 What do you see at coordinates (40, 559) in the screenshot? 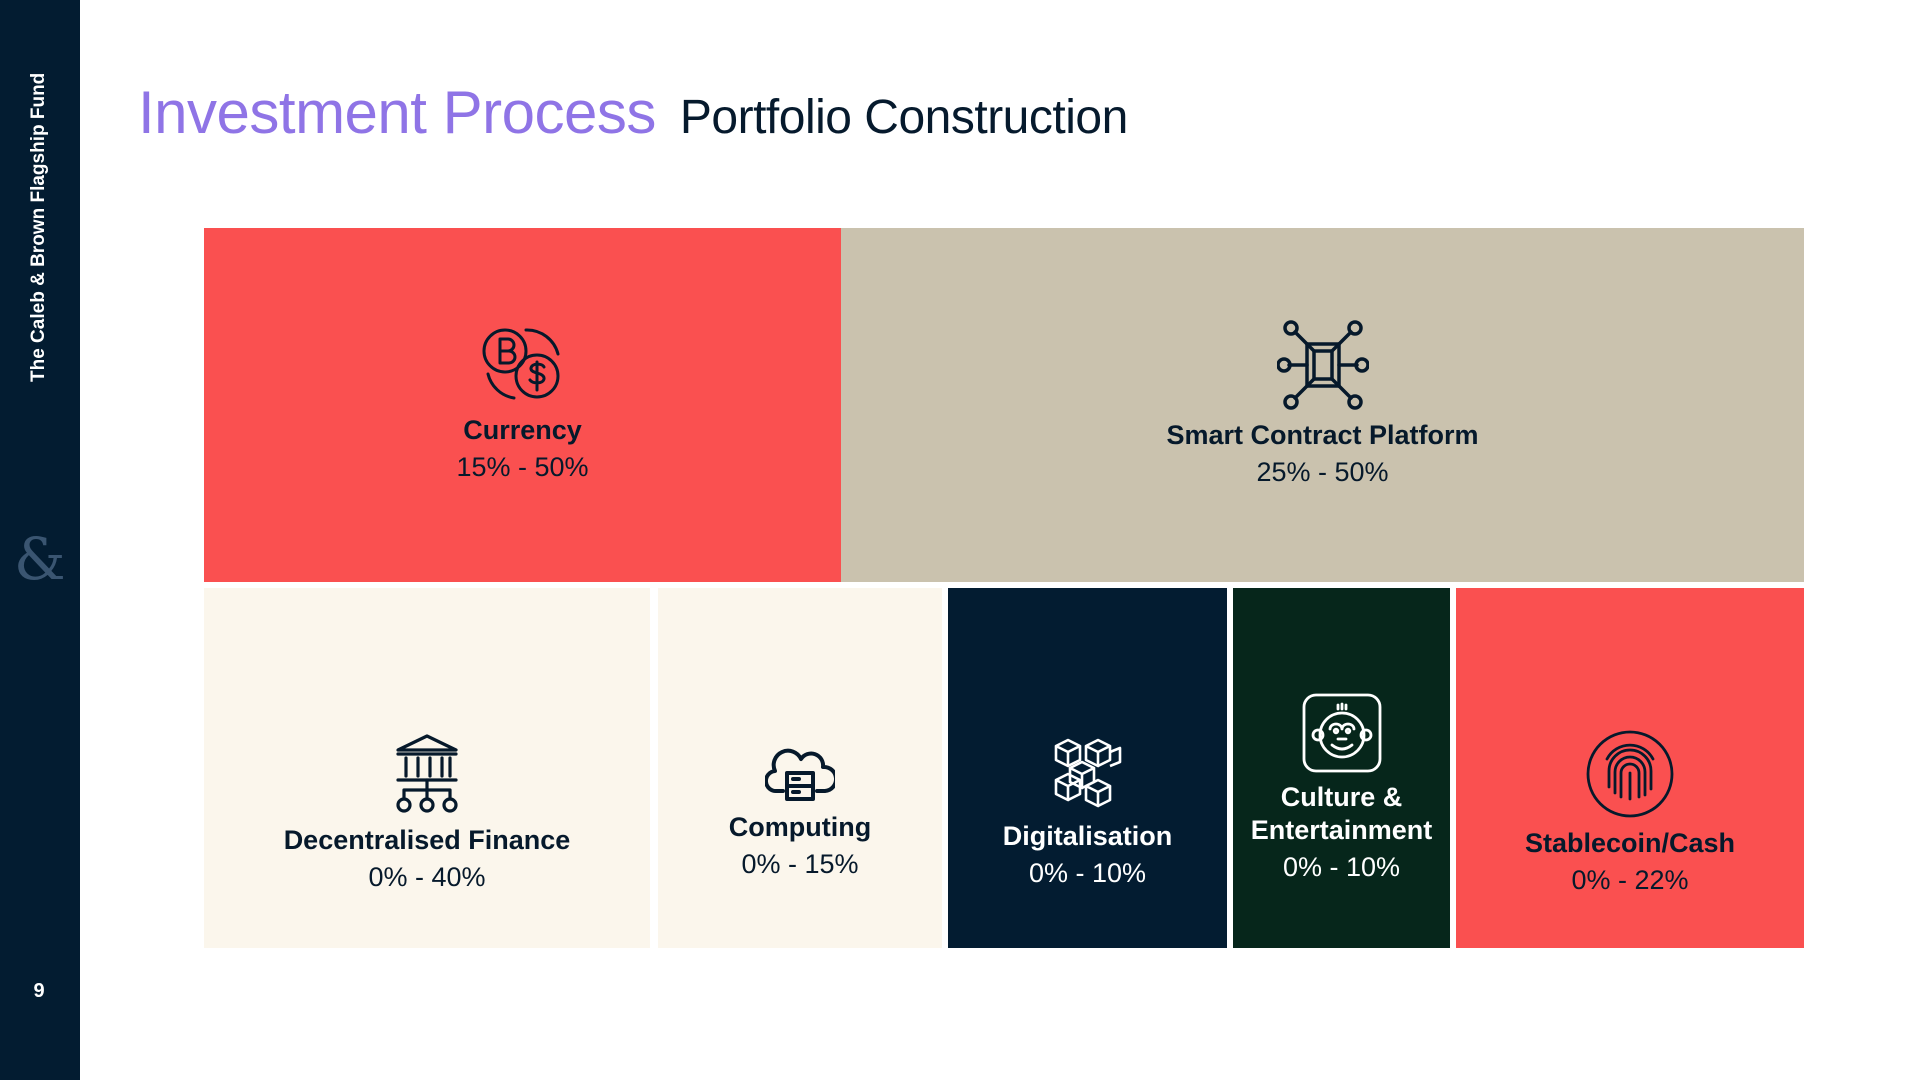
I see `ampersand-logo: &` at bounding box center [40, 559].